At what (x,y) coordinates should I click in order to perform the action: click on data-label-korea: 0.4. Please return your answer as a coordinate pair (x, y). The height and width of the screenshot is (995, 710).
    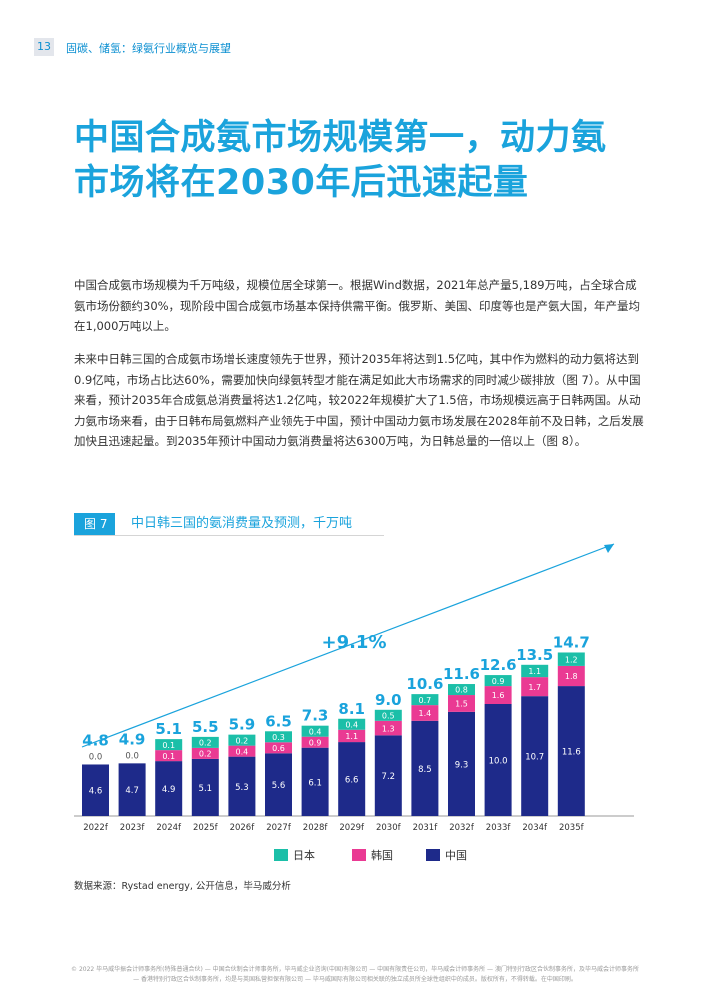
    Looking at the image, I should click on (242, 751).